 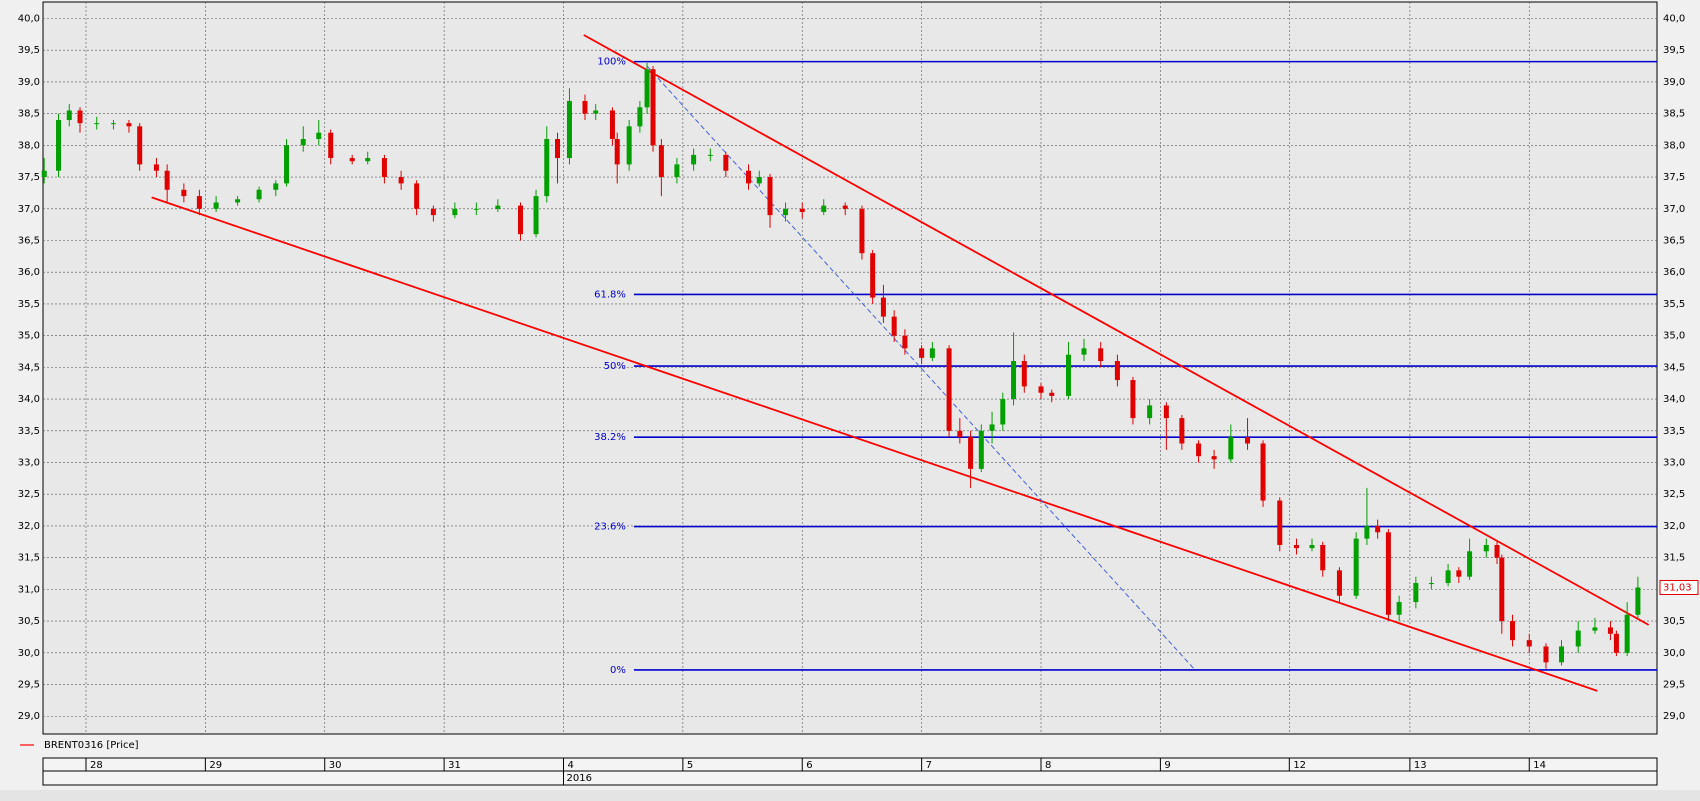 What do you see at coordinates (1539, 765) in the screenshot?
I see `x-tick-label: 14` at bounding box center [1539, 765].